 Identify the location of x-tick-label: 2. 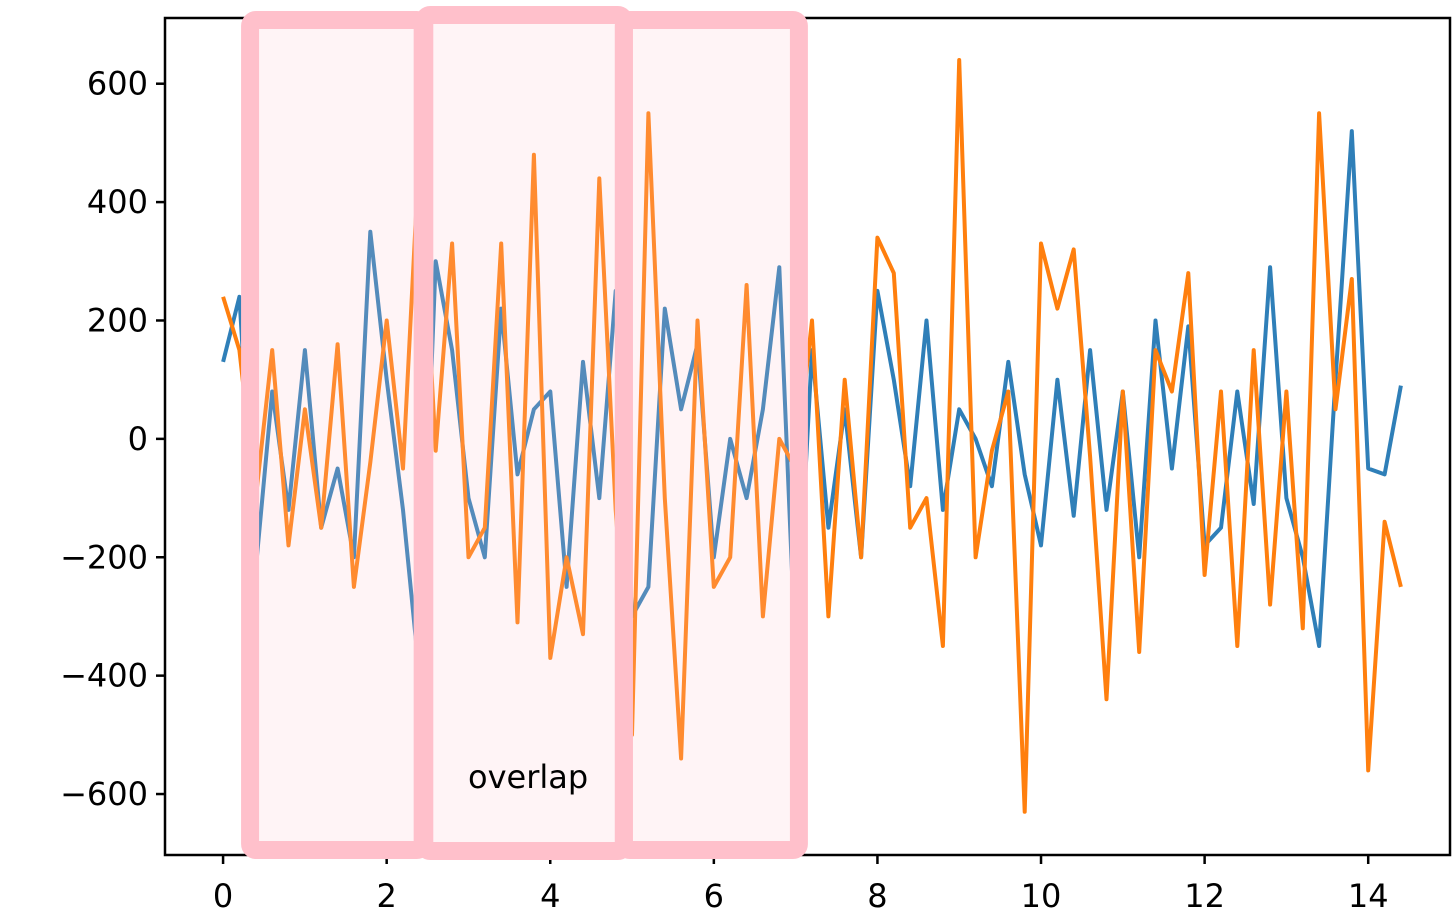
(386, 893).